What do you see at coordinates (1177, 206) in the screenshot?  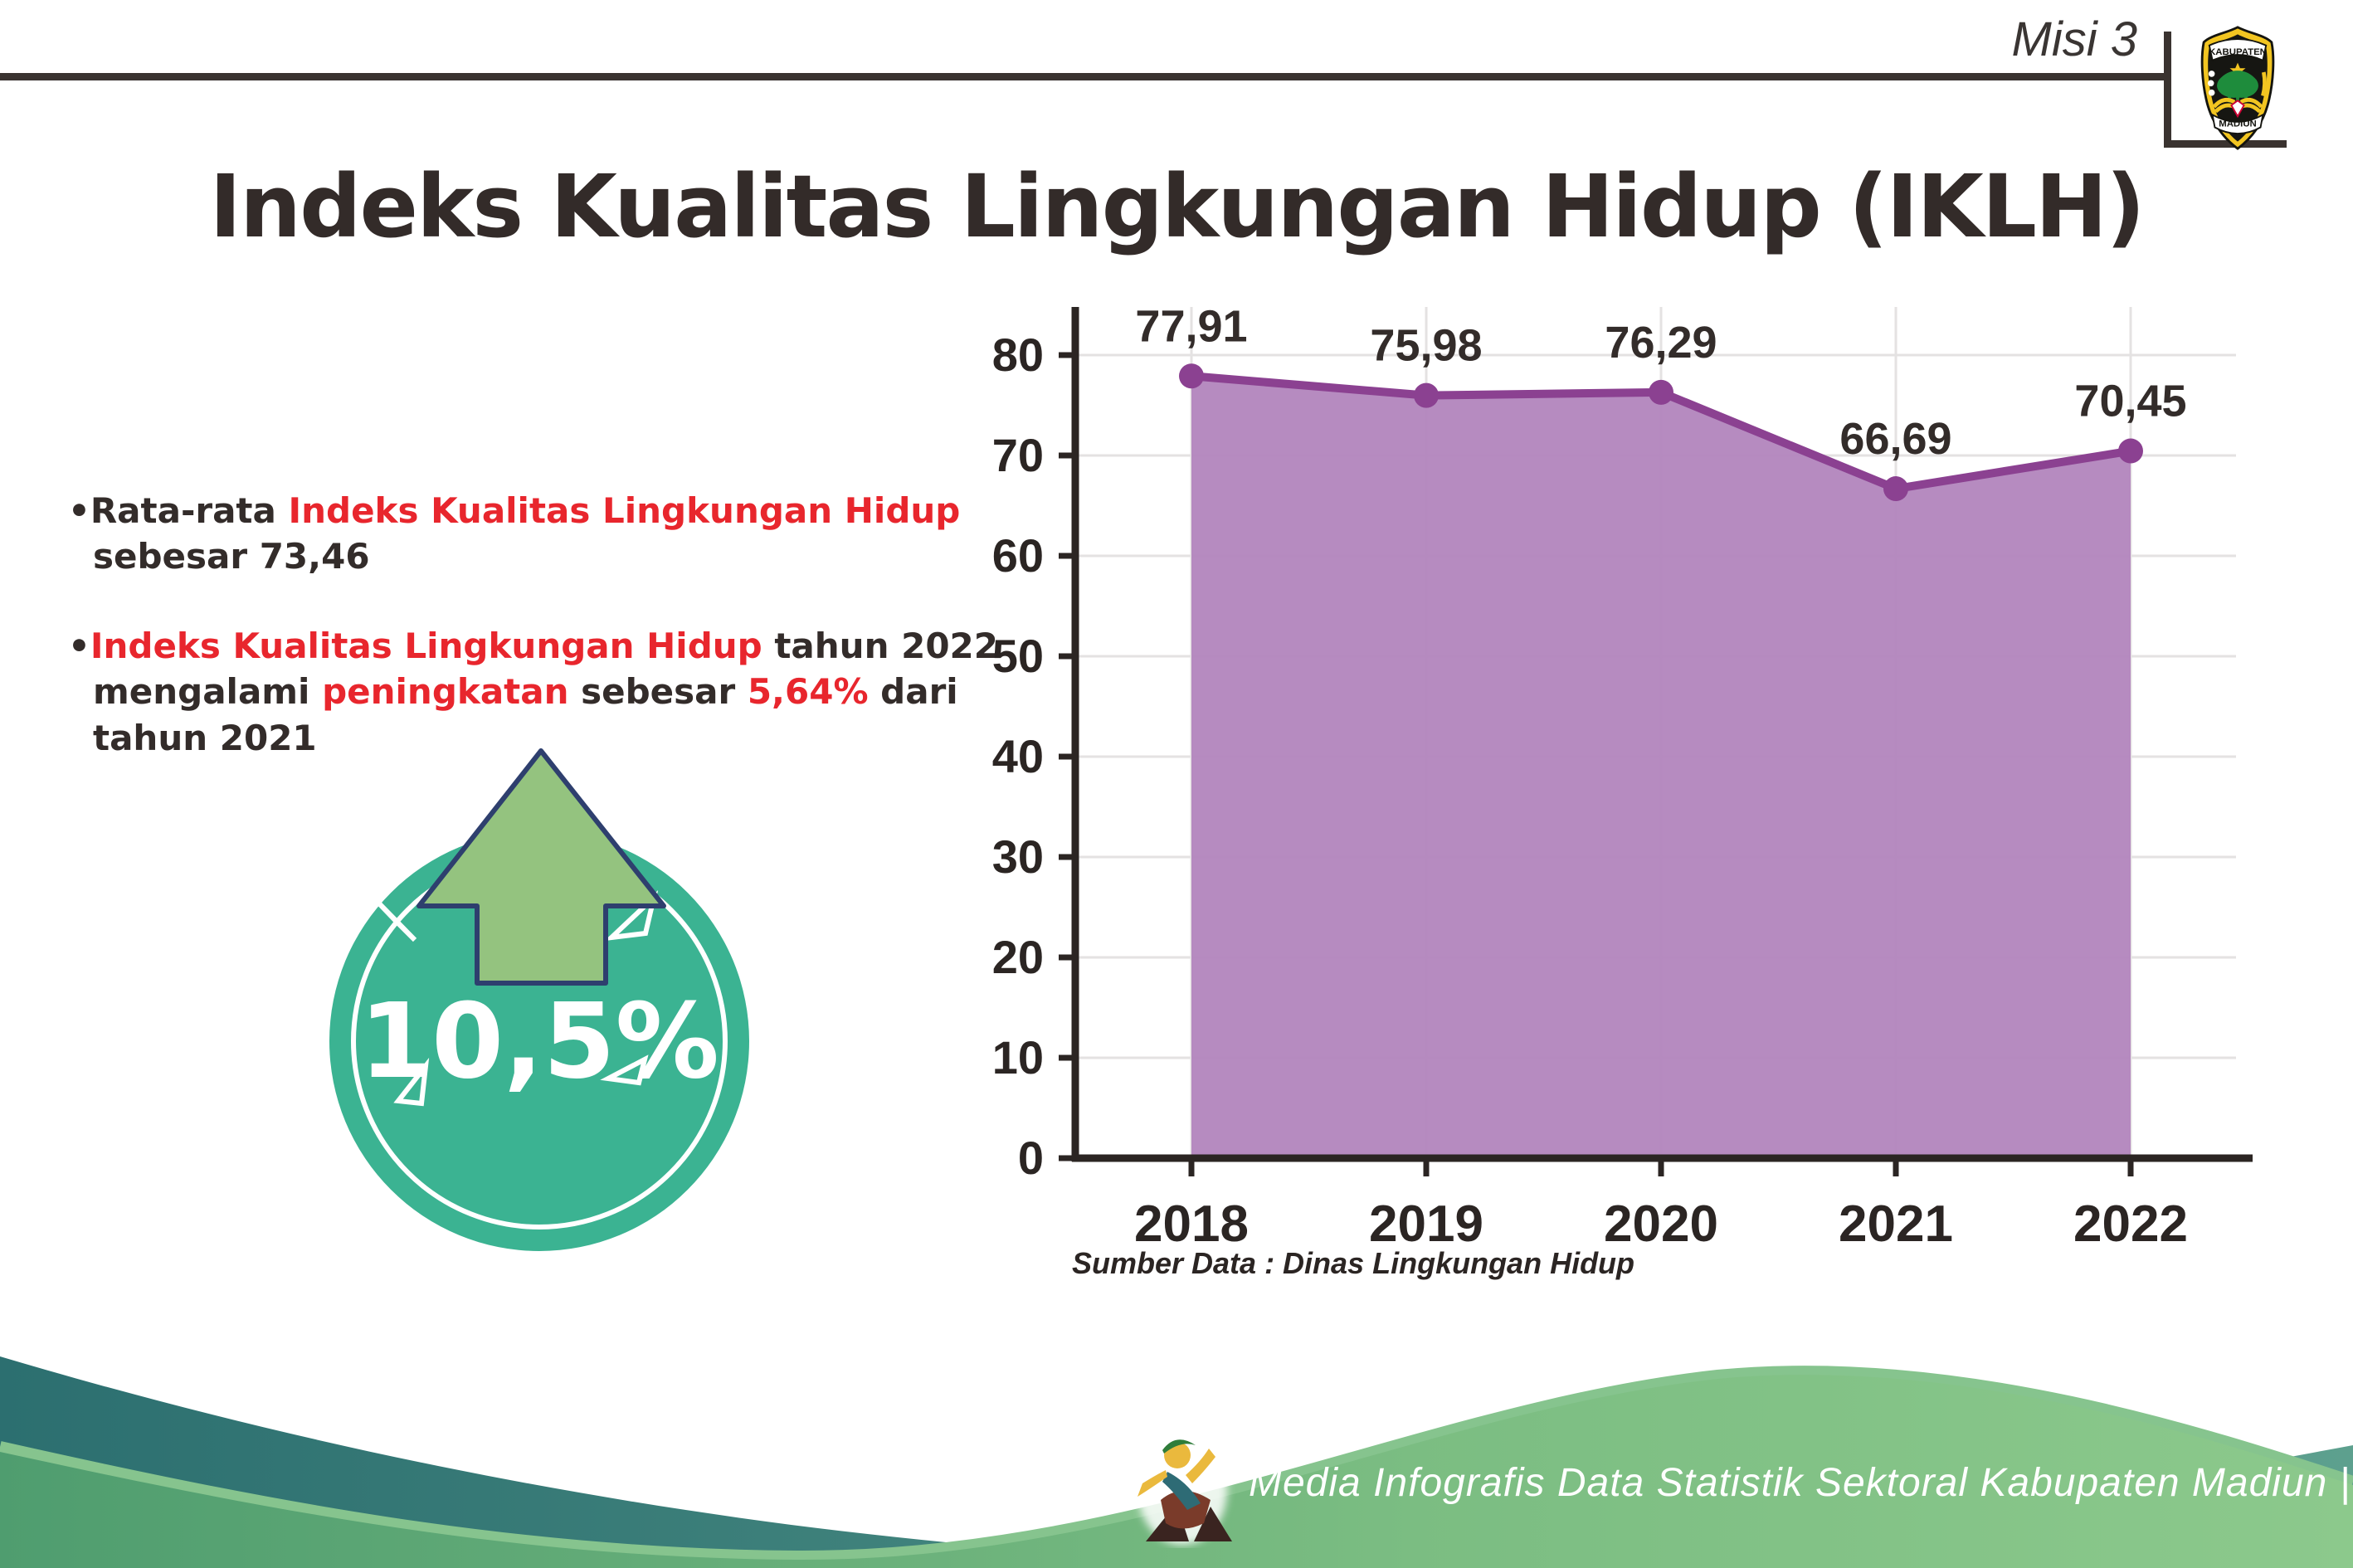 I see `page-title: Indeks Kualitas Lingkungan Hidup (IKLH)` at bounding box center [1177, 206].